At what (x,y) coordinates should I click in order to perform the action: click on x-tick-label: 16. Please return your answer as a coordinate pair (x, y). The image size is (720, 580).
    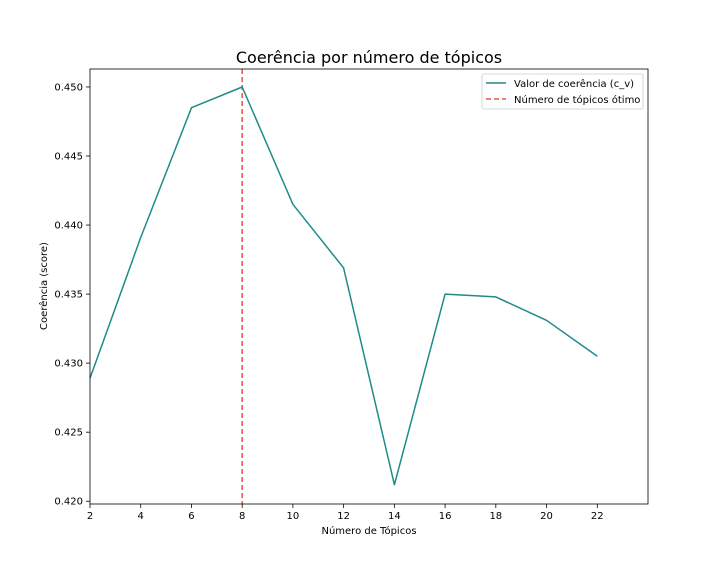
    Looking at the image, I should click on (445, 516).